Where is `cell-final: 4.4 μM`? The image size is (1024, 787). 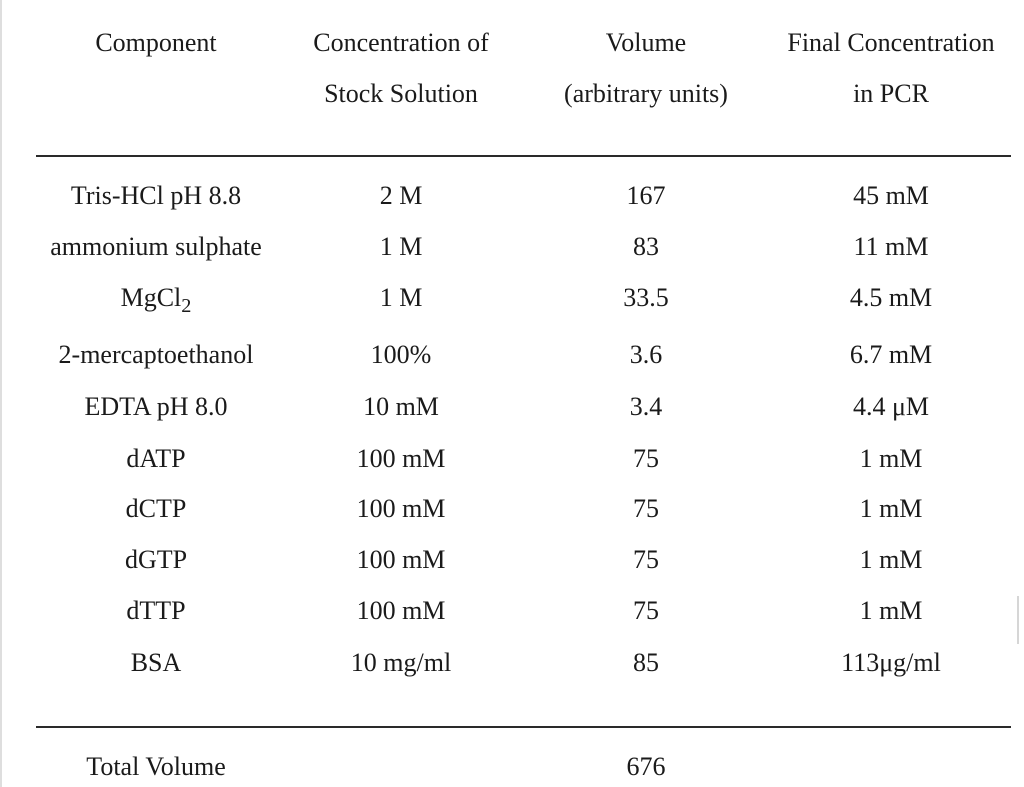
cell-final: 4.4 μM is located at coordinates (891, 406).